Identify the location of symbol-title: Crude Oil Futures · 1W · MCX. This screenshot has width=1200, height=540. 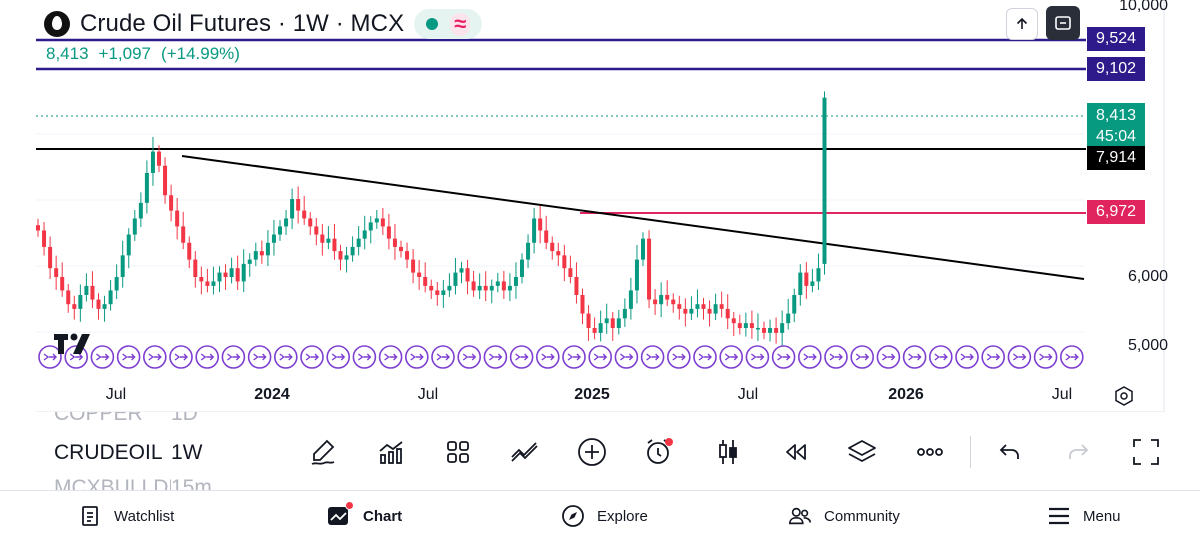
(242, 23).